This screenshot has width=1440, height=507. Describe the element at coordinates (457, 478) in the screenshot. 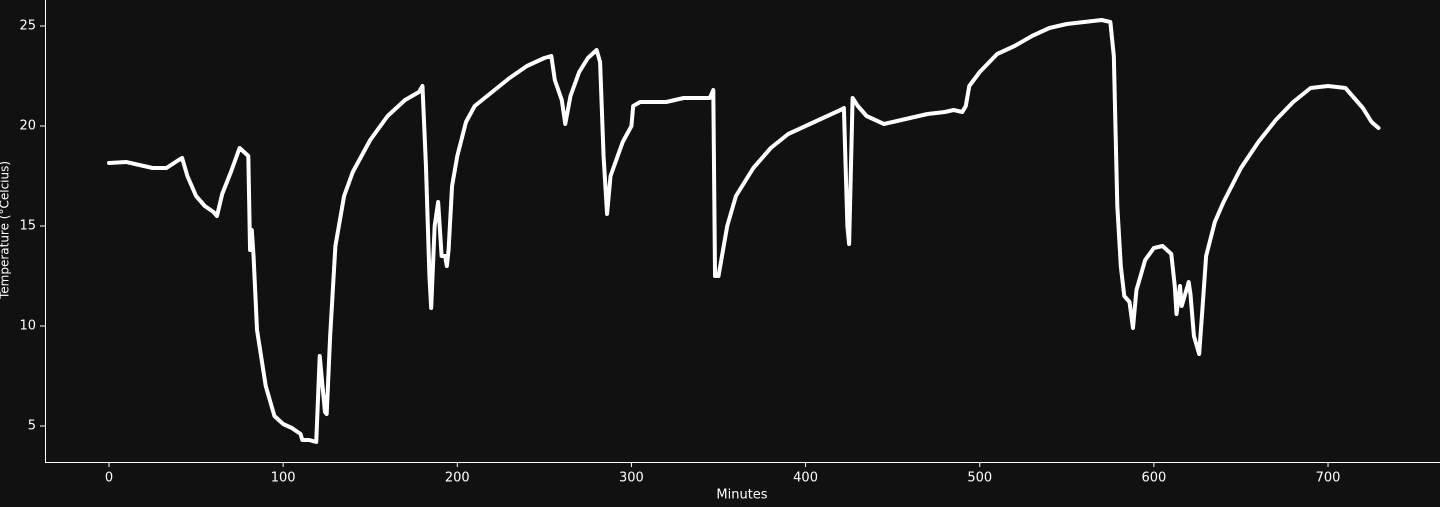

I see `x-tick-label: 200` at that location.